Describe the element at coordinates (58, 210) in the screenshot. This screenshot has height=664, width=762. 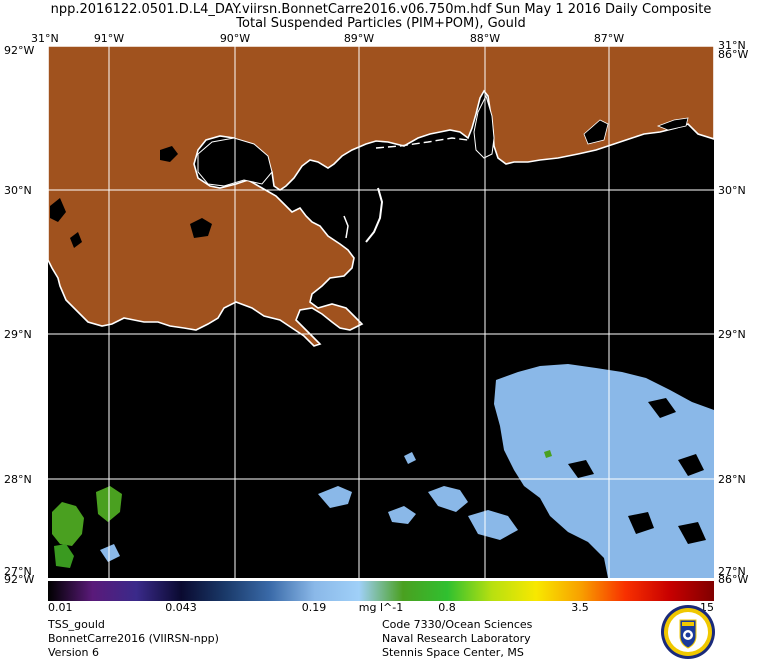
I see `lake-small-west` at that location.